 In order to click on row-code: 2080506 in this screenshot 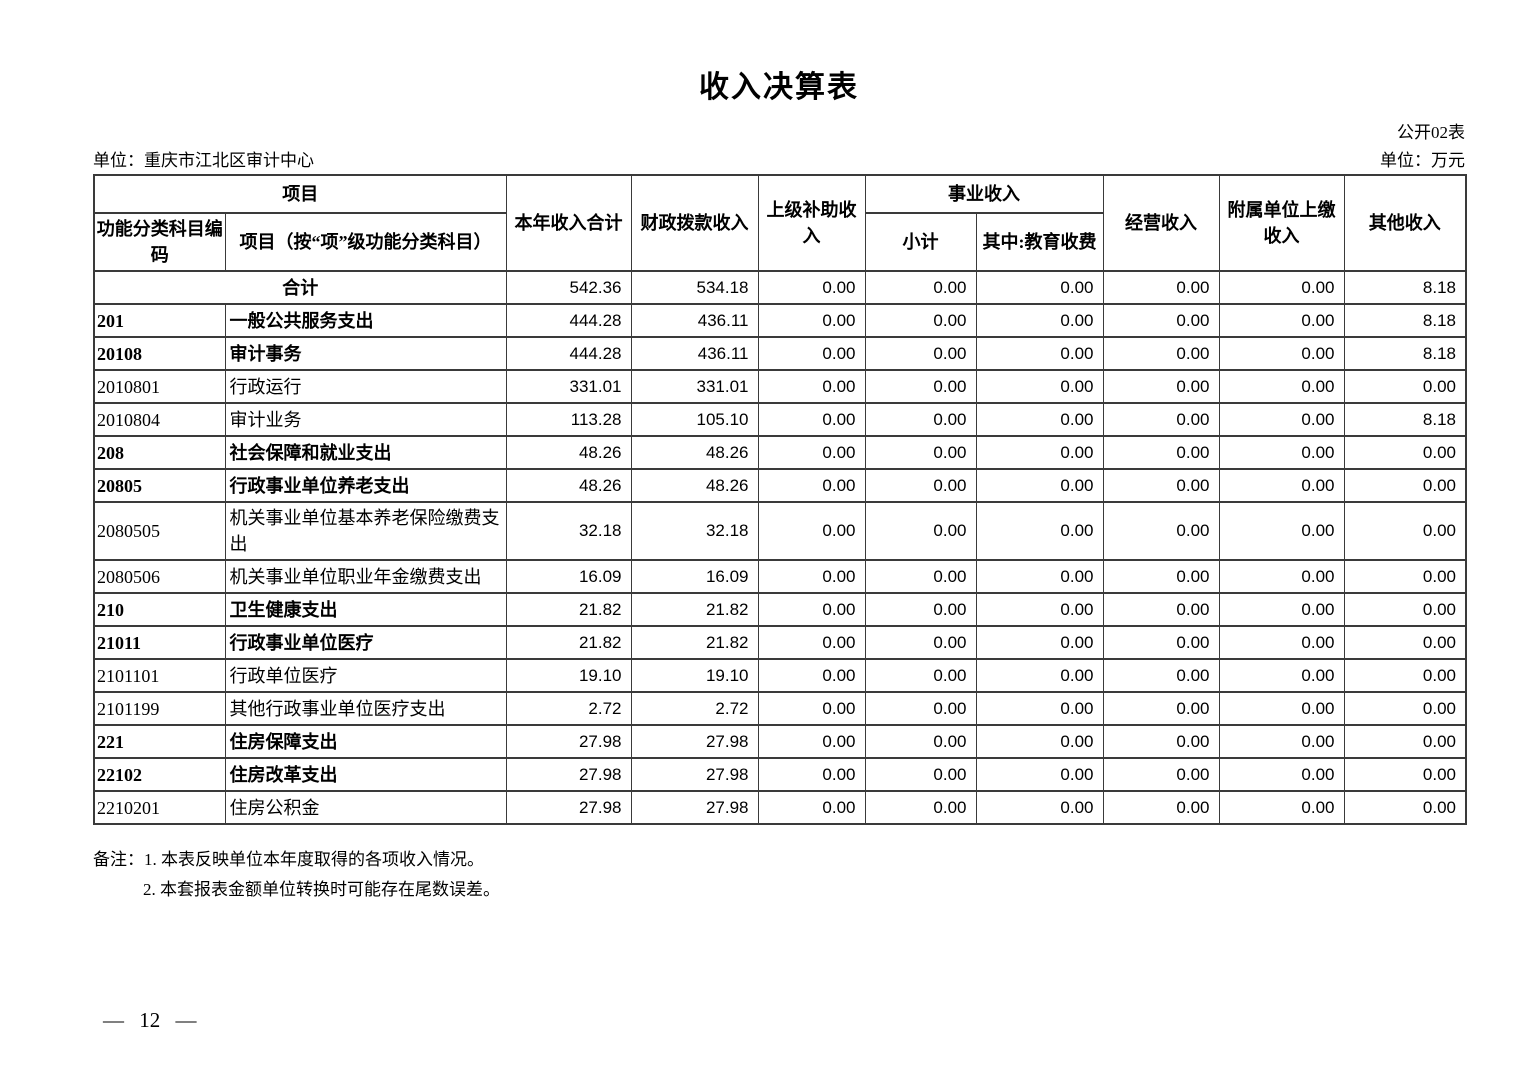, I will do `click(159, 576)`.